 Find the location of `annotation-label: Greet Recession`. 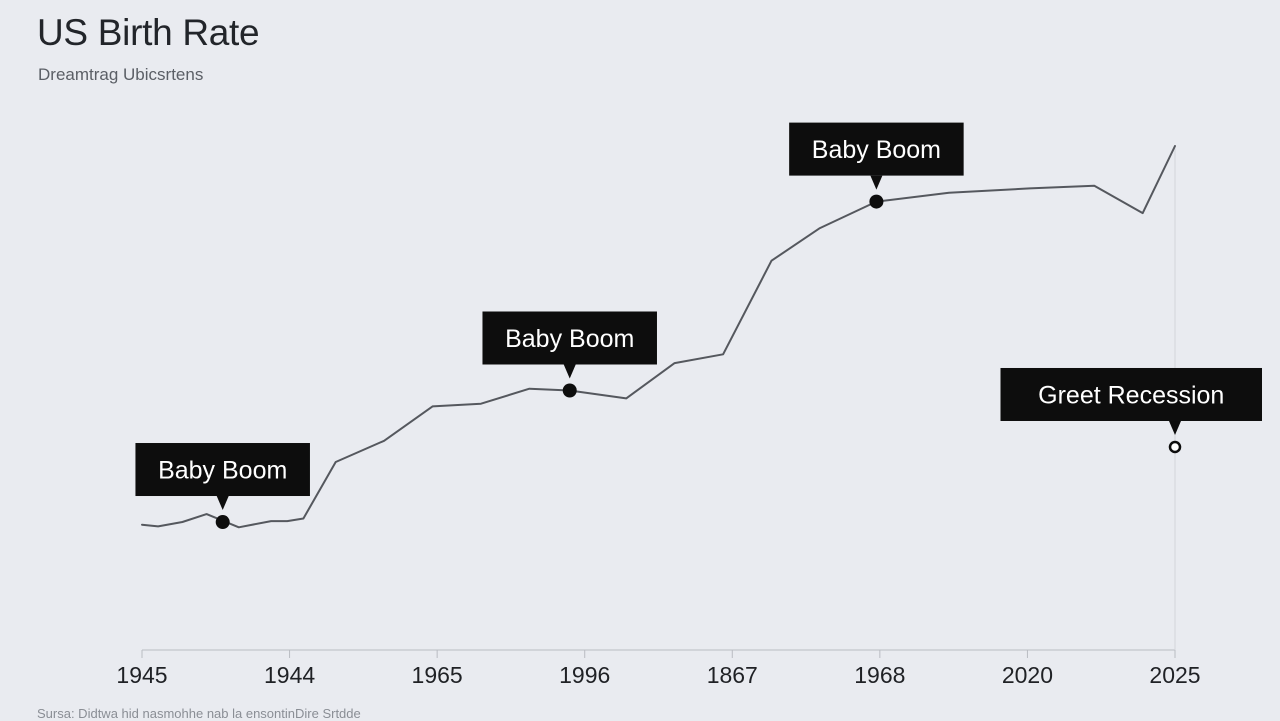

annotation-label: Greet Recession is located at coordinates (1131, 395).